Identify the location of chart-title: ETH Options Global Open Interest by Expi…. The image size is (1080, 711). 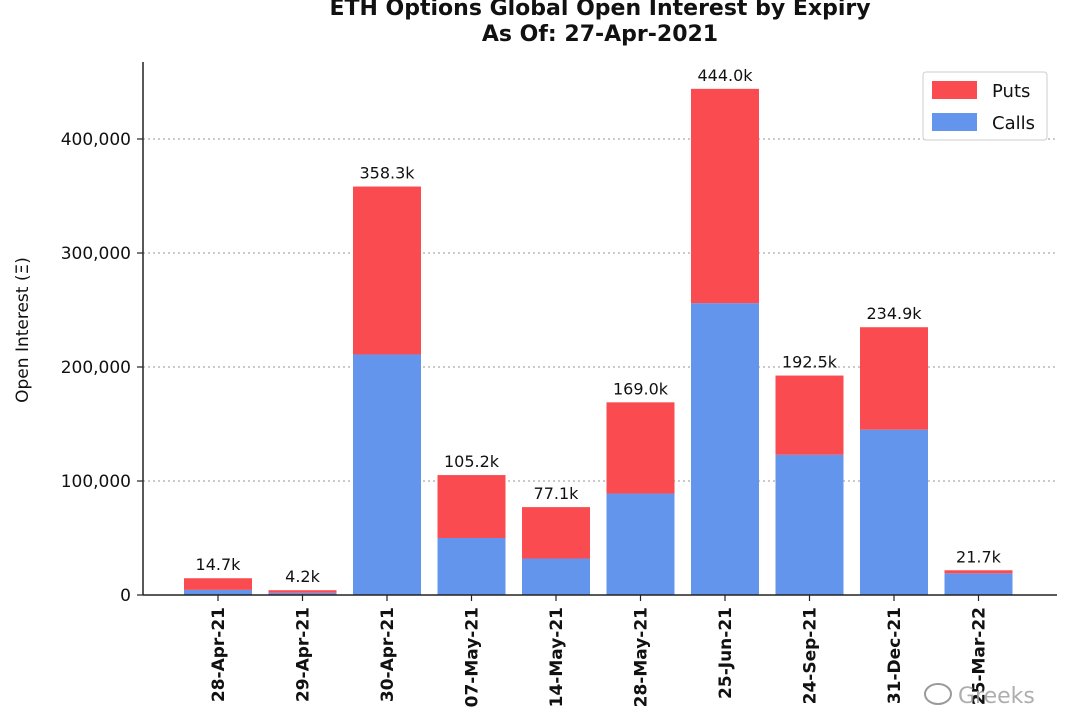
(599, 10).